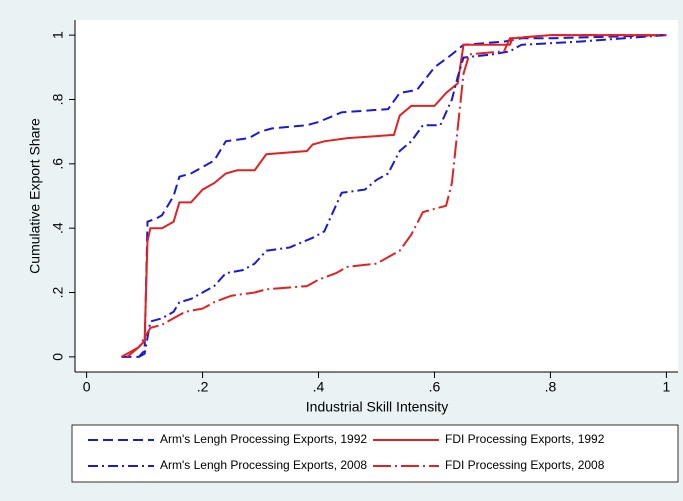  Describe the element at coordinates (58, 292) in the screenshot. I see `y-tick-label: .2` at that location.